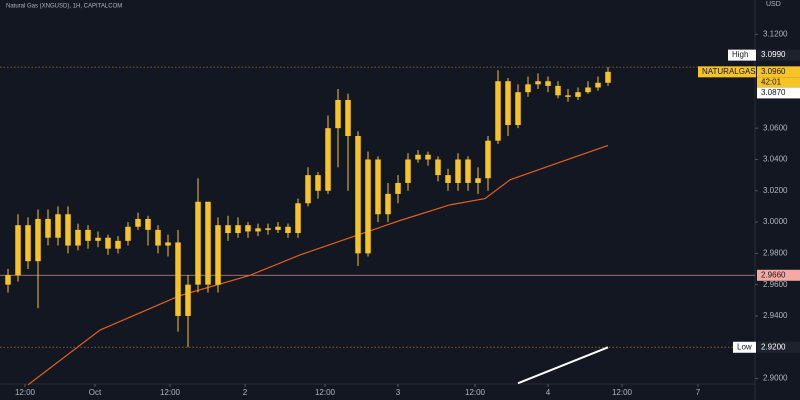  What do you see at coordinates (773, 54) in the screenshot?
I see `price-tag-value: 3.0990` at bounding box center [773, 54].